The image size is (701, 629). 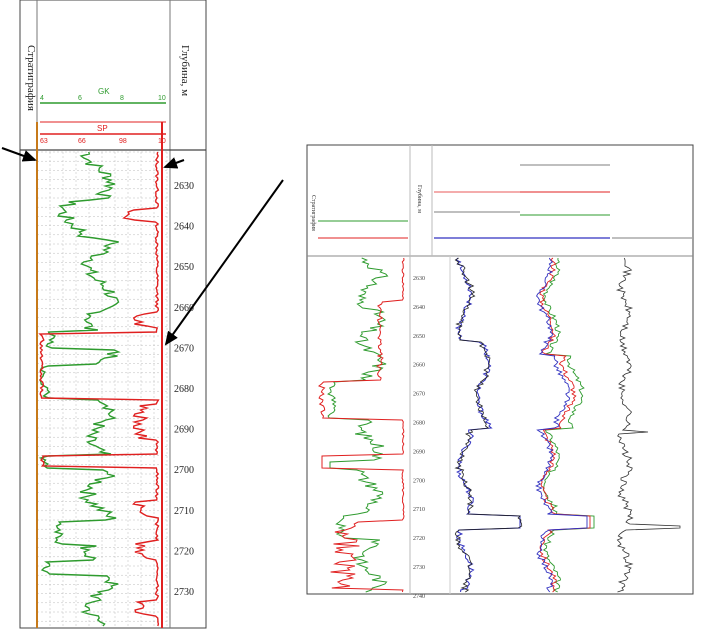 I want to click on right-track3-blue, so click(x=561, y=425).